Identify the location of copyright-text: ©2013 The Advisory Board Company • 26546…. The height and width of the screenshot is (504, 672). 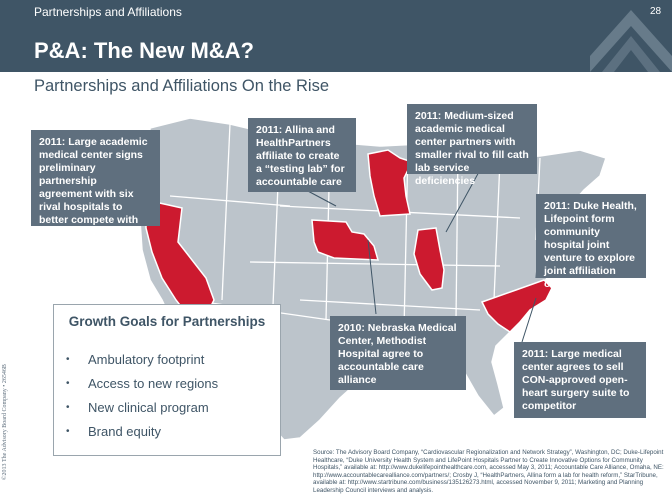
(5, 422).